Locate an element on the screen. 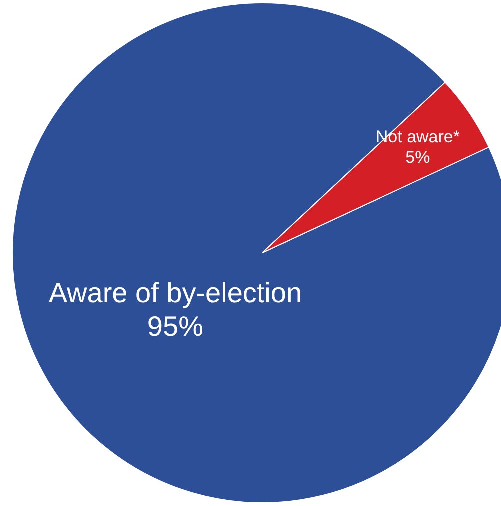 Image resolution: width=501 pixels, height=506 pixels. data-label: 95% is located at coordinates (175, 326).